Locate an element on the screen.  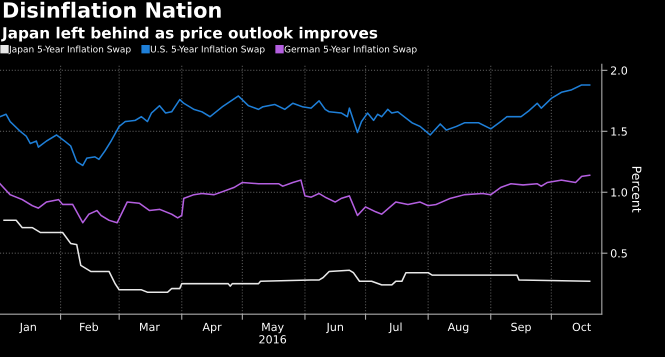
x-tick-label: Oct is located at coordinates (581, 327).